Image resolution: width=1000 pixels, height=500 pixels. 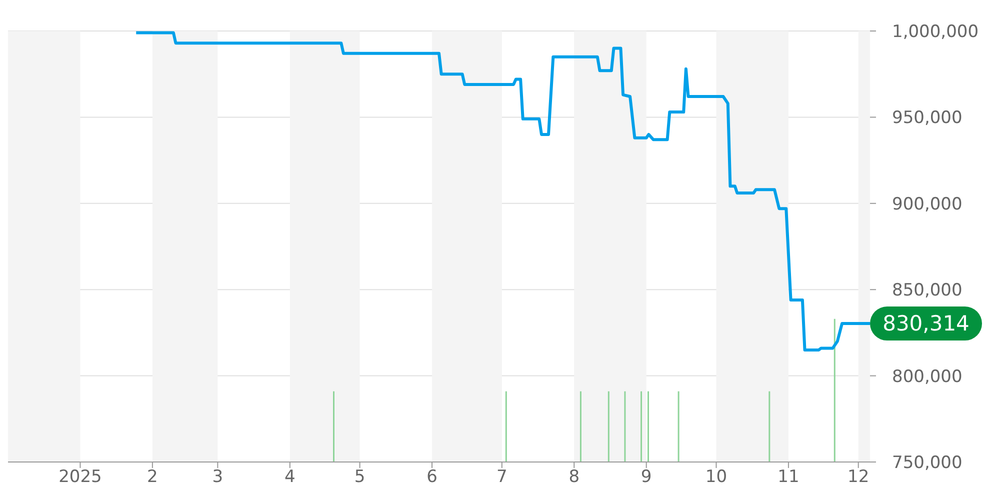 What do you see at coordinates (935, 32) in the screenshot?
I see `y-tick-label: 1,000,000` at bounding box center [935, 32].